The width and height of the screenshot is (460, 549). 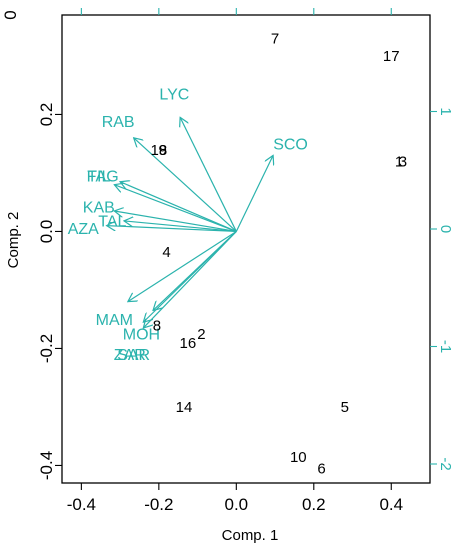 I want to click on variable-arrow-rab, so click(x=185, y=185).